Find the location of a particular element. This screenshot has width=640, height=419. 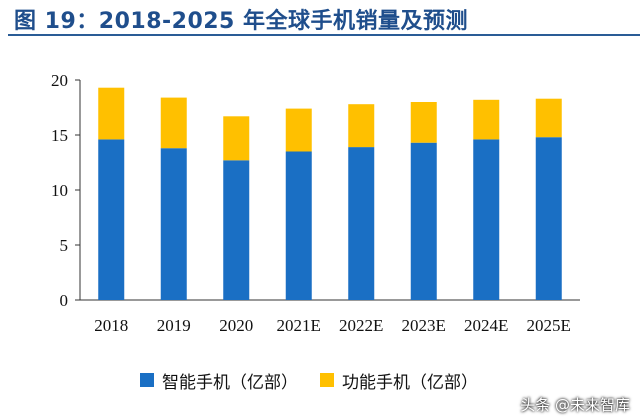

title-bar: 图 19：2018-2025 年全球手机销量及预测 is located at coordinates (324, 18).